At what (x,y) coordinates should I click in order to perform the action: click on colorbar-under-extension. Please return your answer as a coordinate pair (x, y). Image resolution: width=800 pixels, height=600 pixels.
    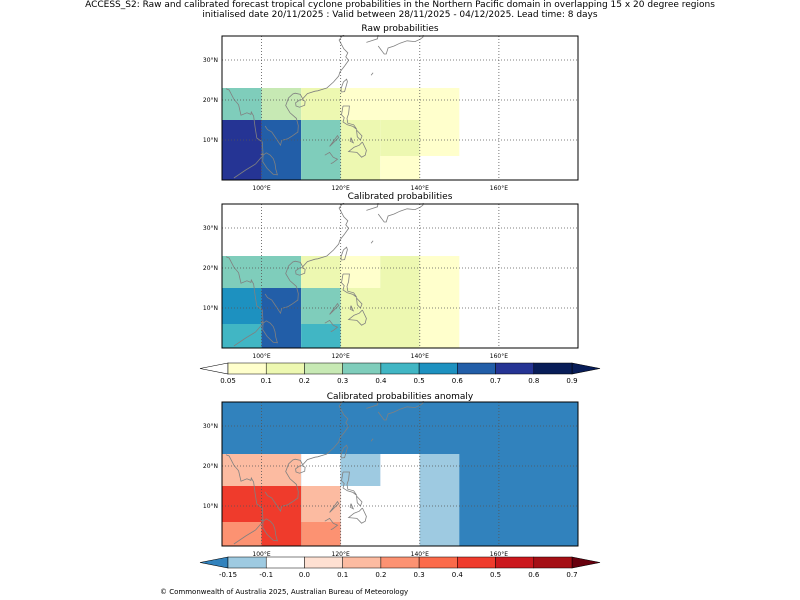
    Looking at the image, I should click on (214, 562).